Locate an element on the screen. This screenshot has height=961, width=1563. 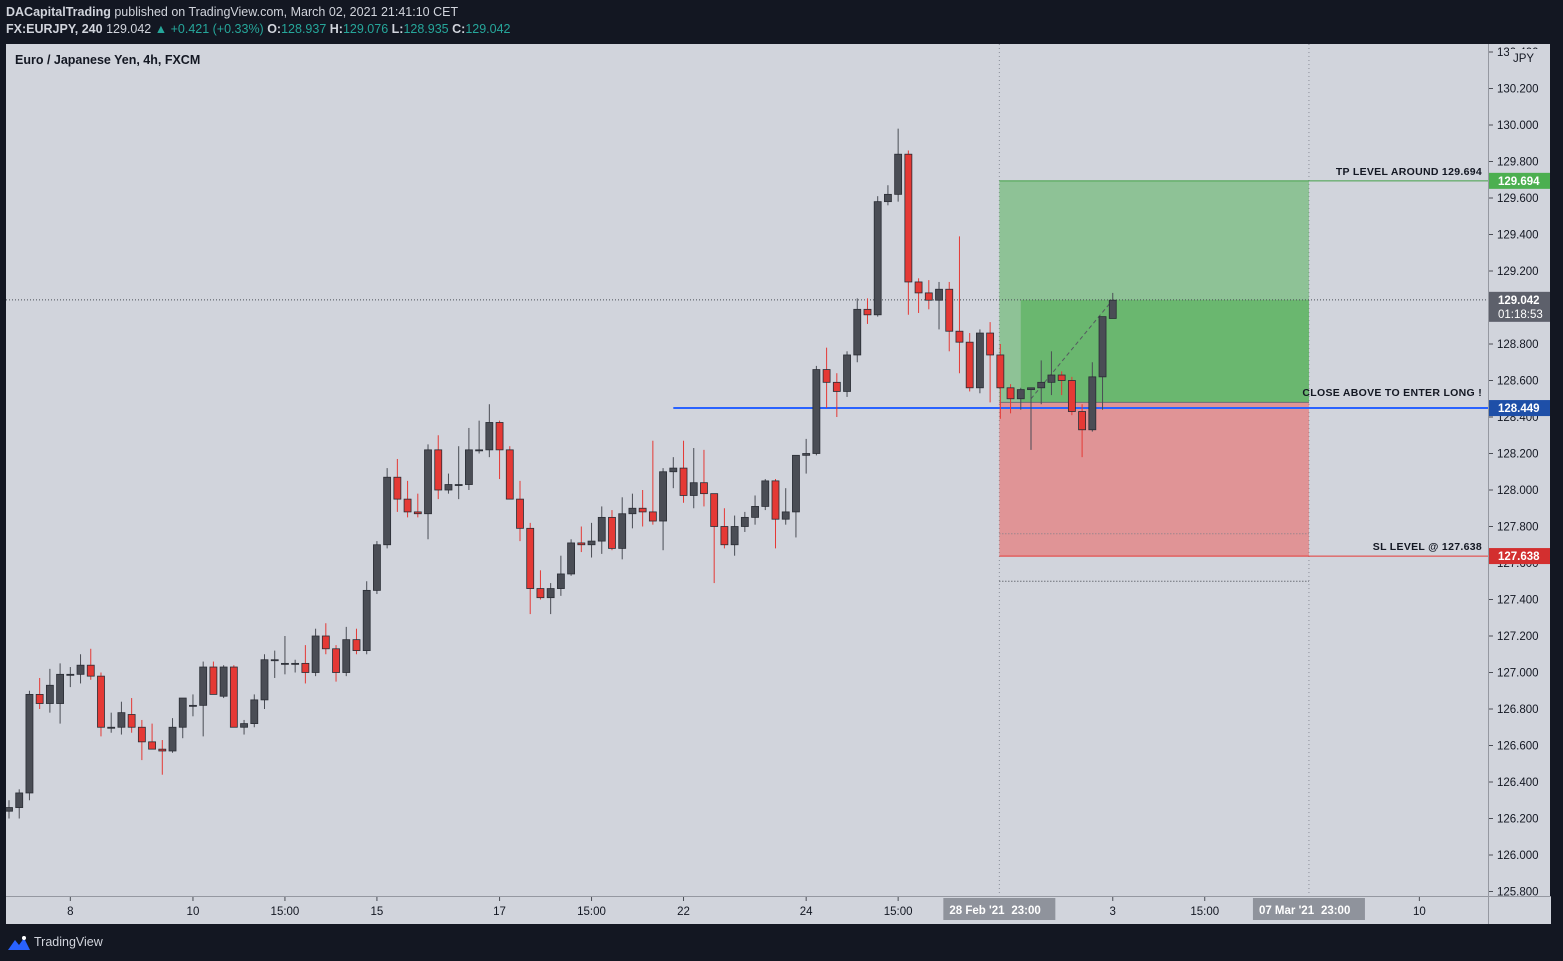
price-tick-label: 127.400 is located at coordinates (1518, 601).